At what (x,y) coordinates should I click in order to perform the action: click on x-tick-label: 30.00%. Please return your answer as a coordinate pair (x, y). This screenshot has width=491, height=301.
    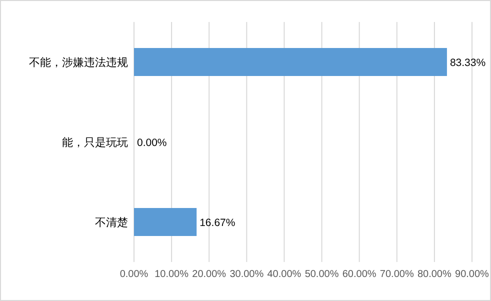
    Looking at the image, I should click on (247, 274).